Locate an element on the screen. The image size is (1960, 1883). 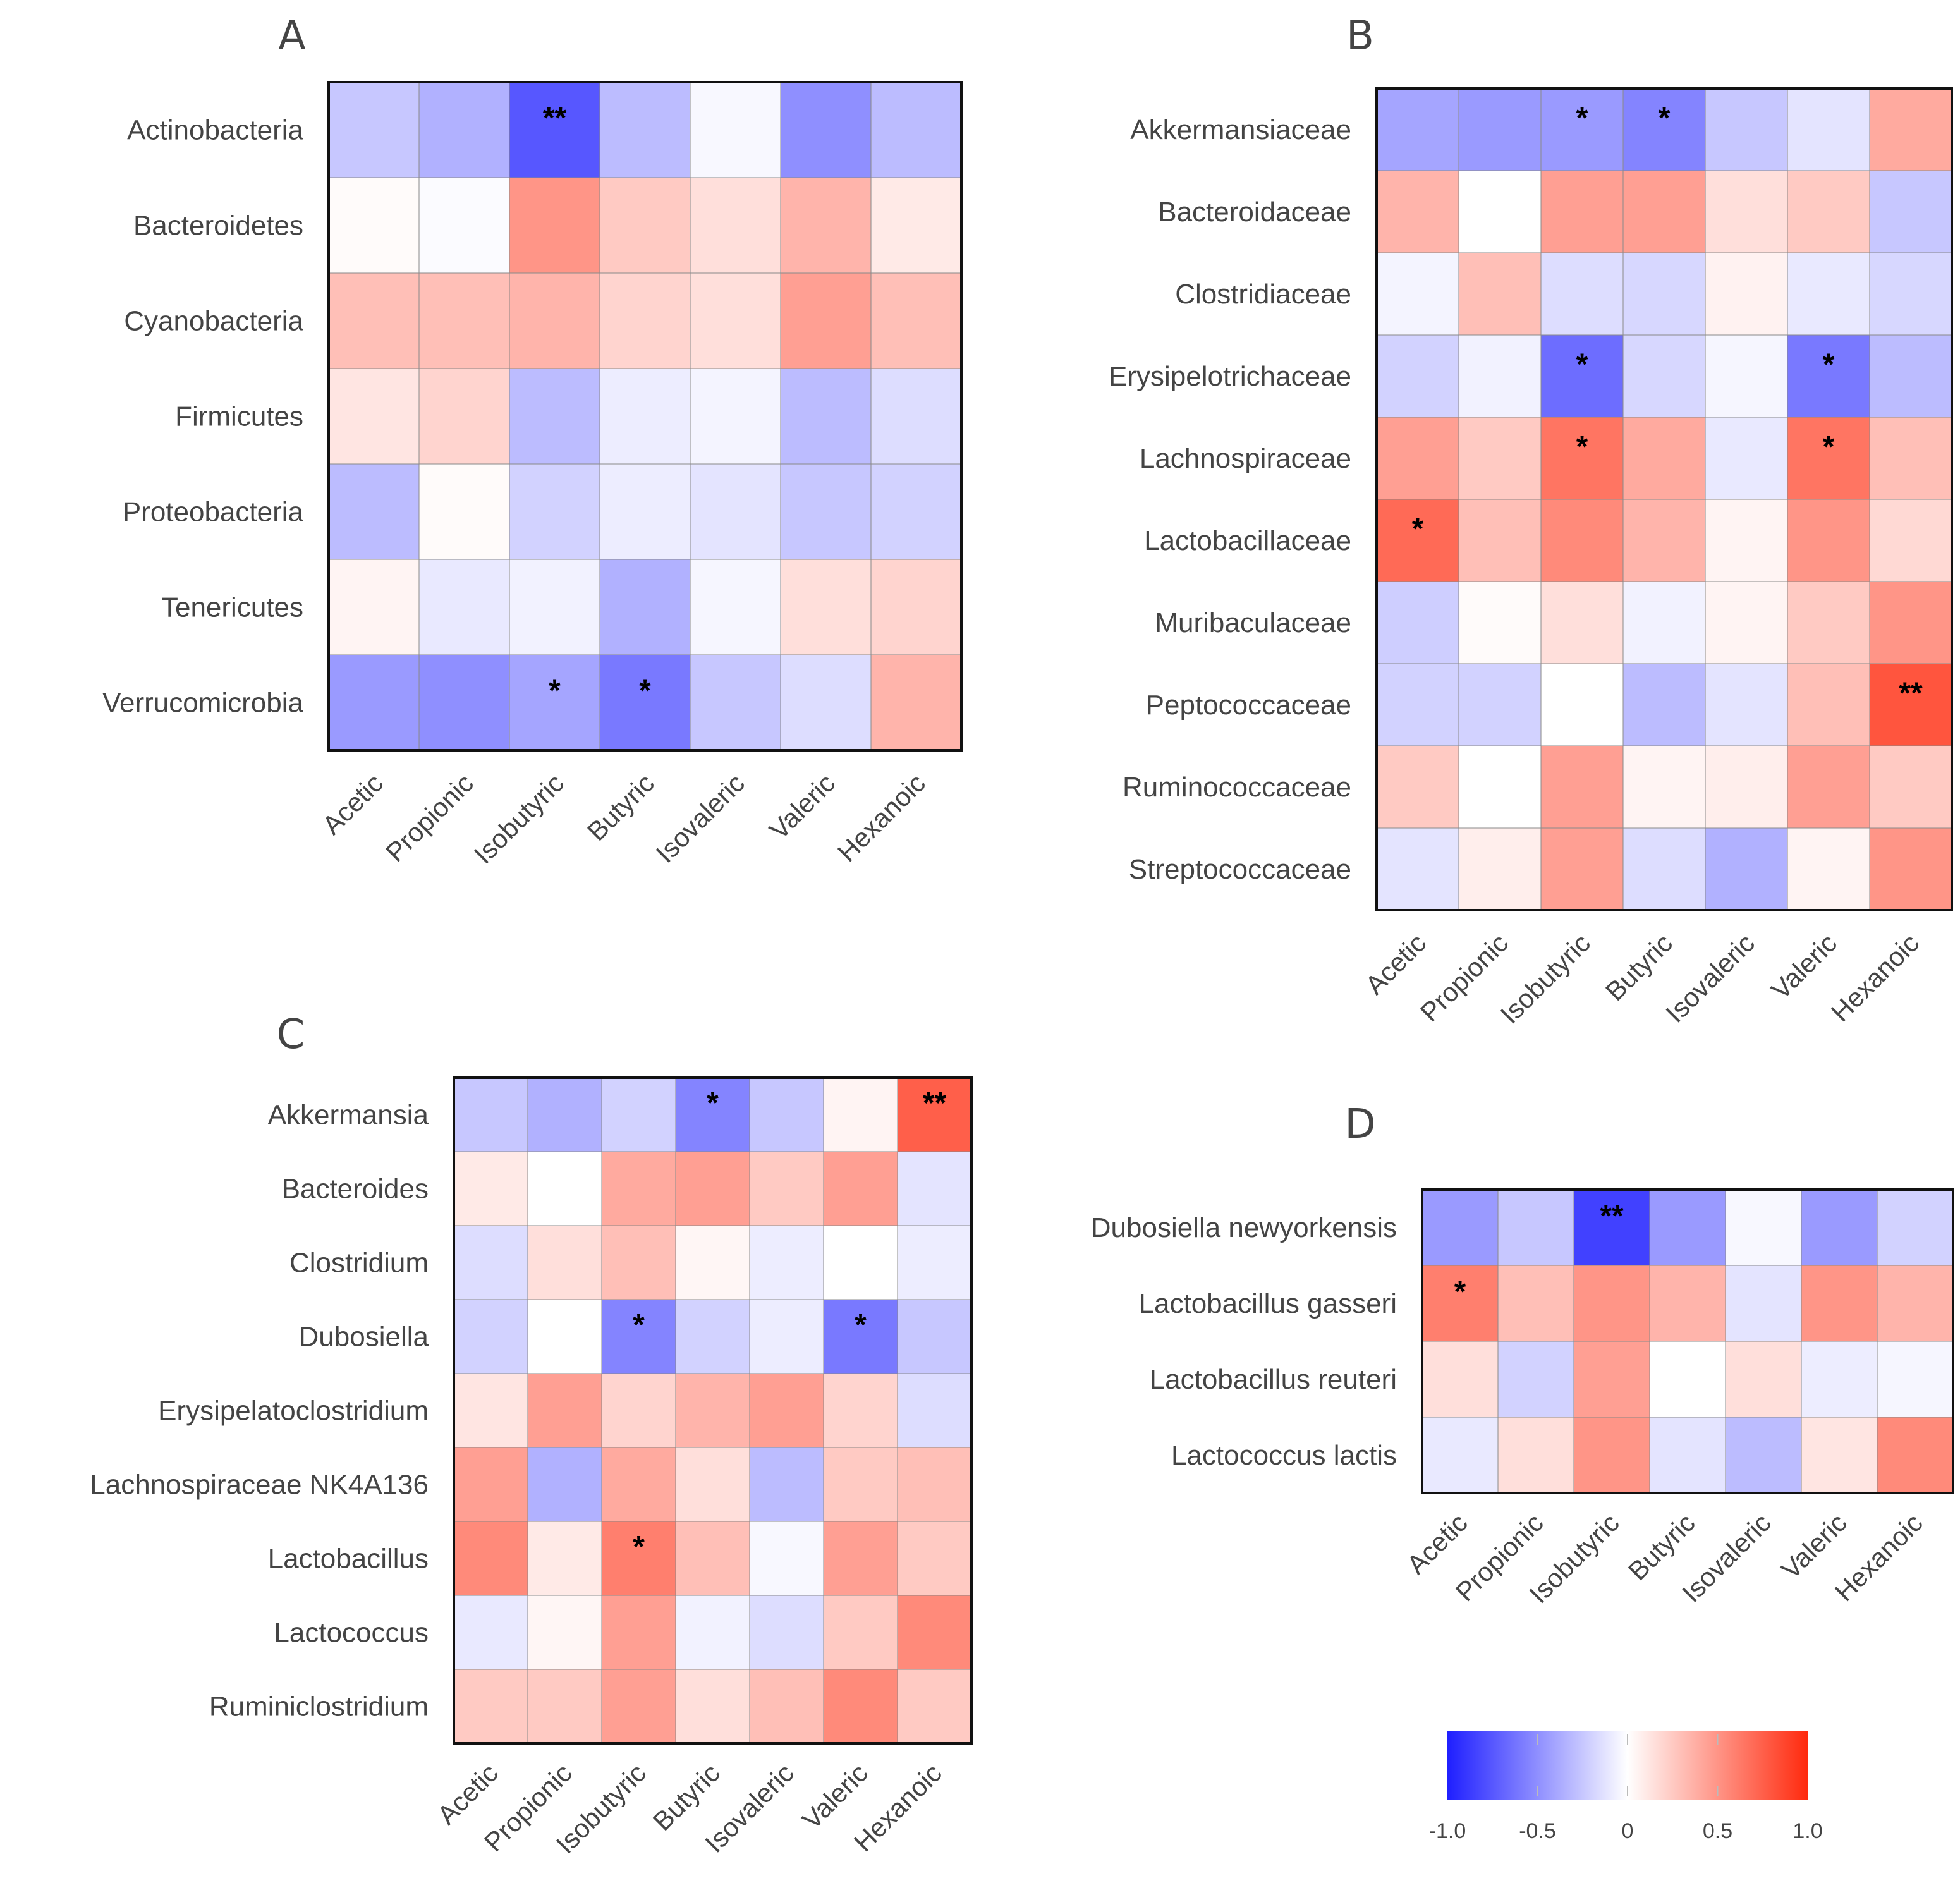
column-label: Isovaleric is located at coordinates (1710, 978).